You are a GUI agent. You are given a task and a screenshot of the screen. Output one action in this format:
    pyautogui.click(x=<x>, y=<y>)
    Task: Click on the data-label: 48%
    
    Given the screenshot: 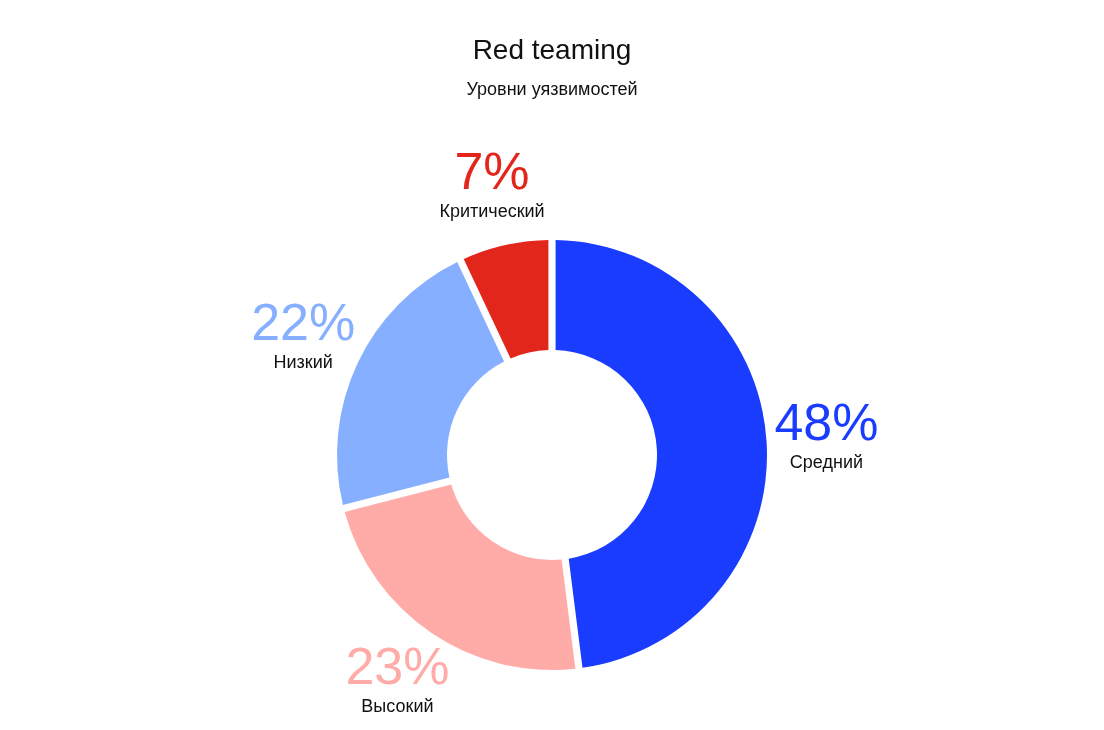 What is the action you would take?
    pyautogui.click(x=826, y=421)
    